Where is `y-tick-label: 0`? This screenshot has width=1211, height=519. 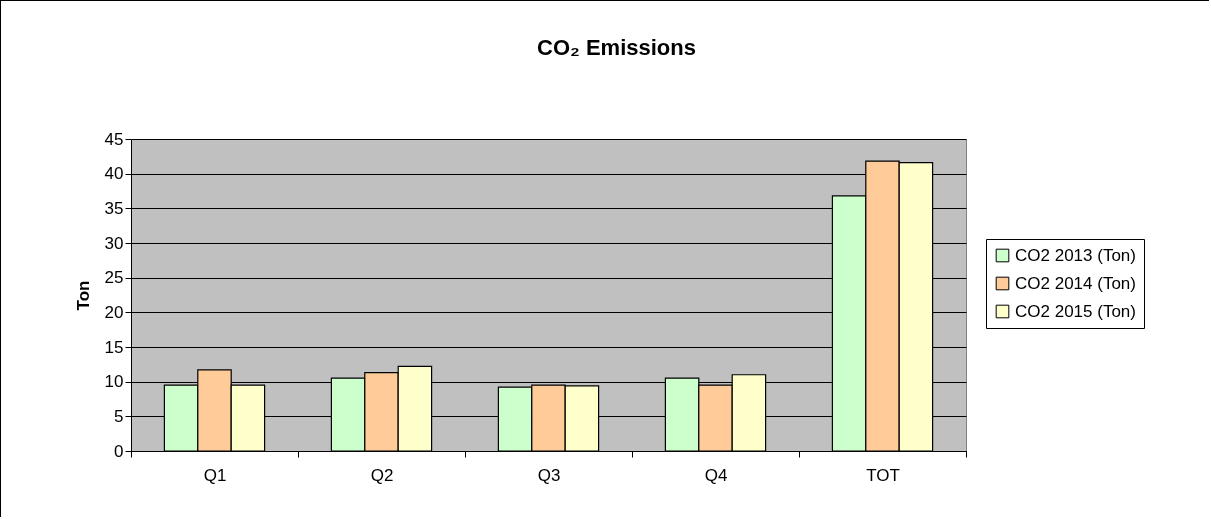
y-tick-label: 0 is located at coordinates (119, 451).